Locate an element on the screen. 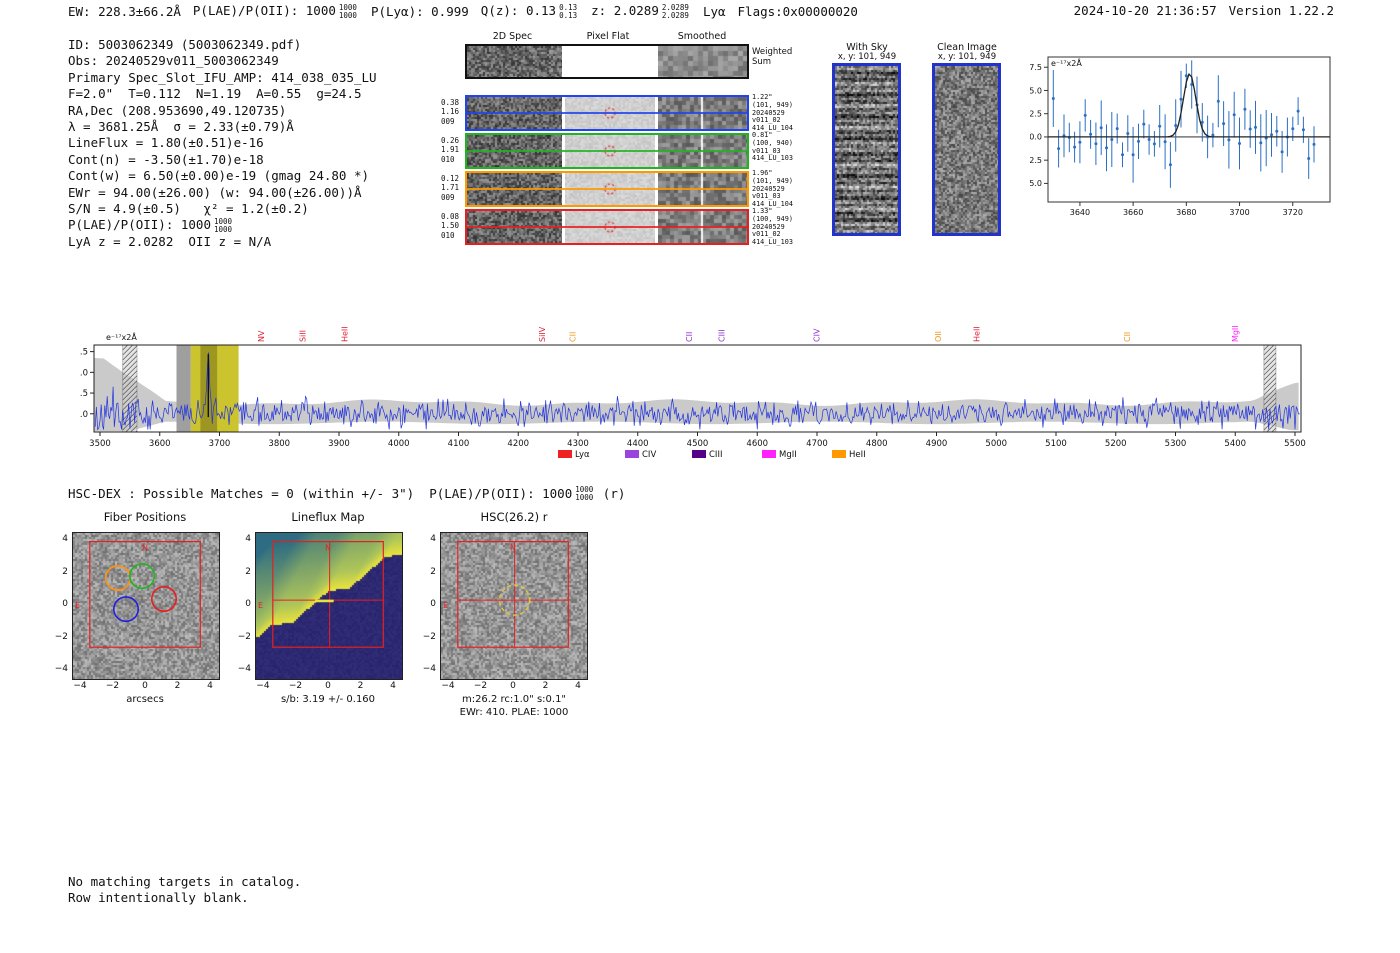 This screenshot has height=953, width=1400. line-label-CIV: CIV is located at coordinates (817, 335).